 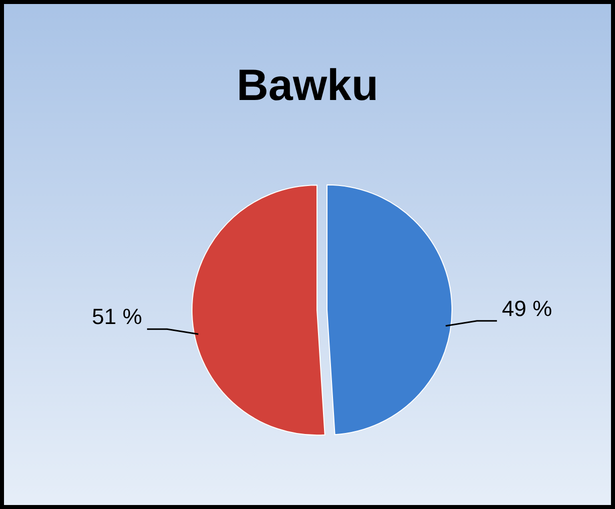 What do you see at coordinates (307, 85) in the screenshot?
I see `chart-title: Bawku` at bounding box center [307, 85].